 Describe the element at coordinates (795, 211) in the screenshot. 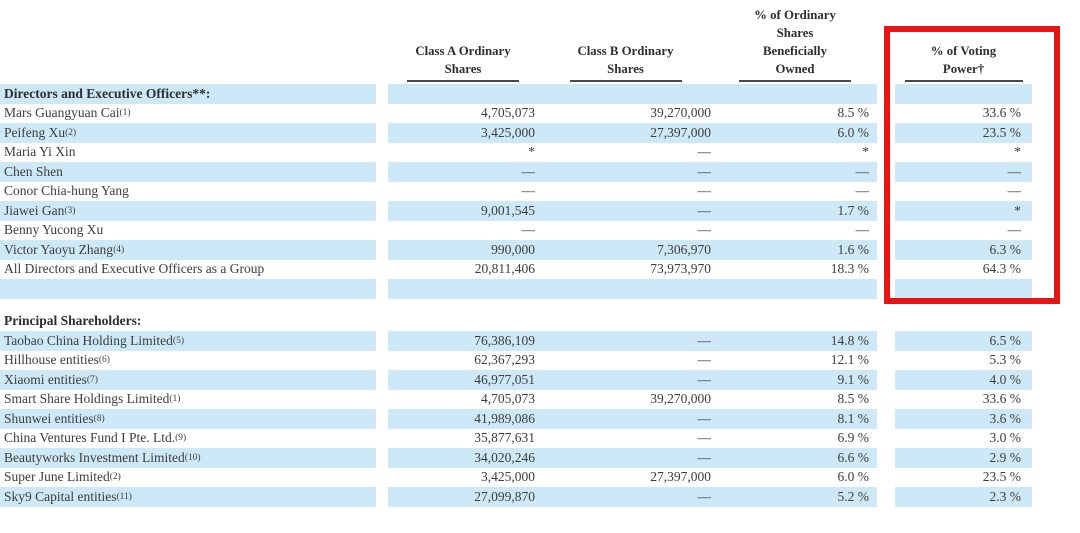

I see `cell-pct-owned: 1.7 %` at that location.